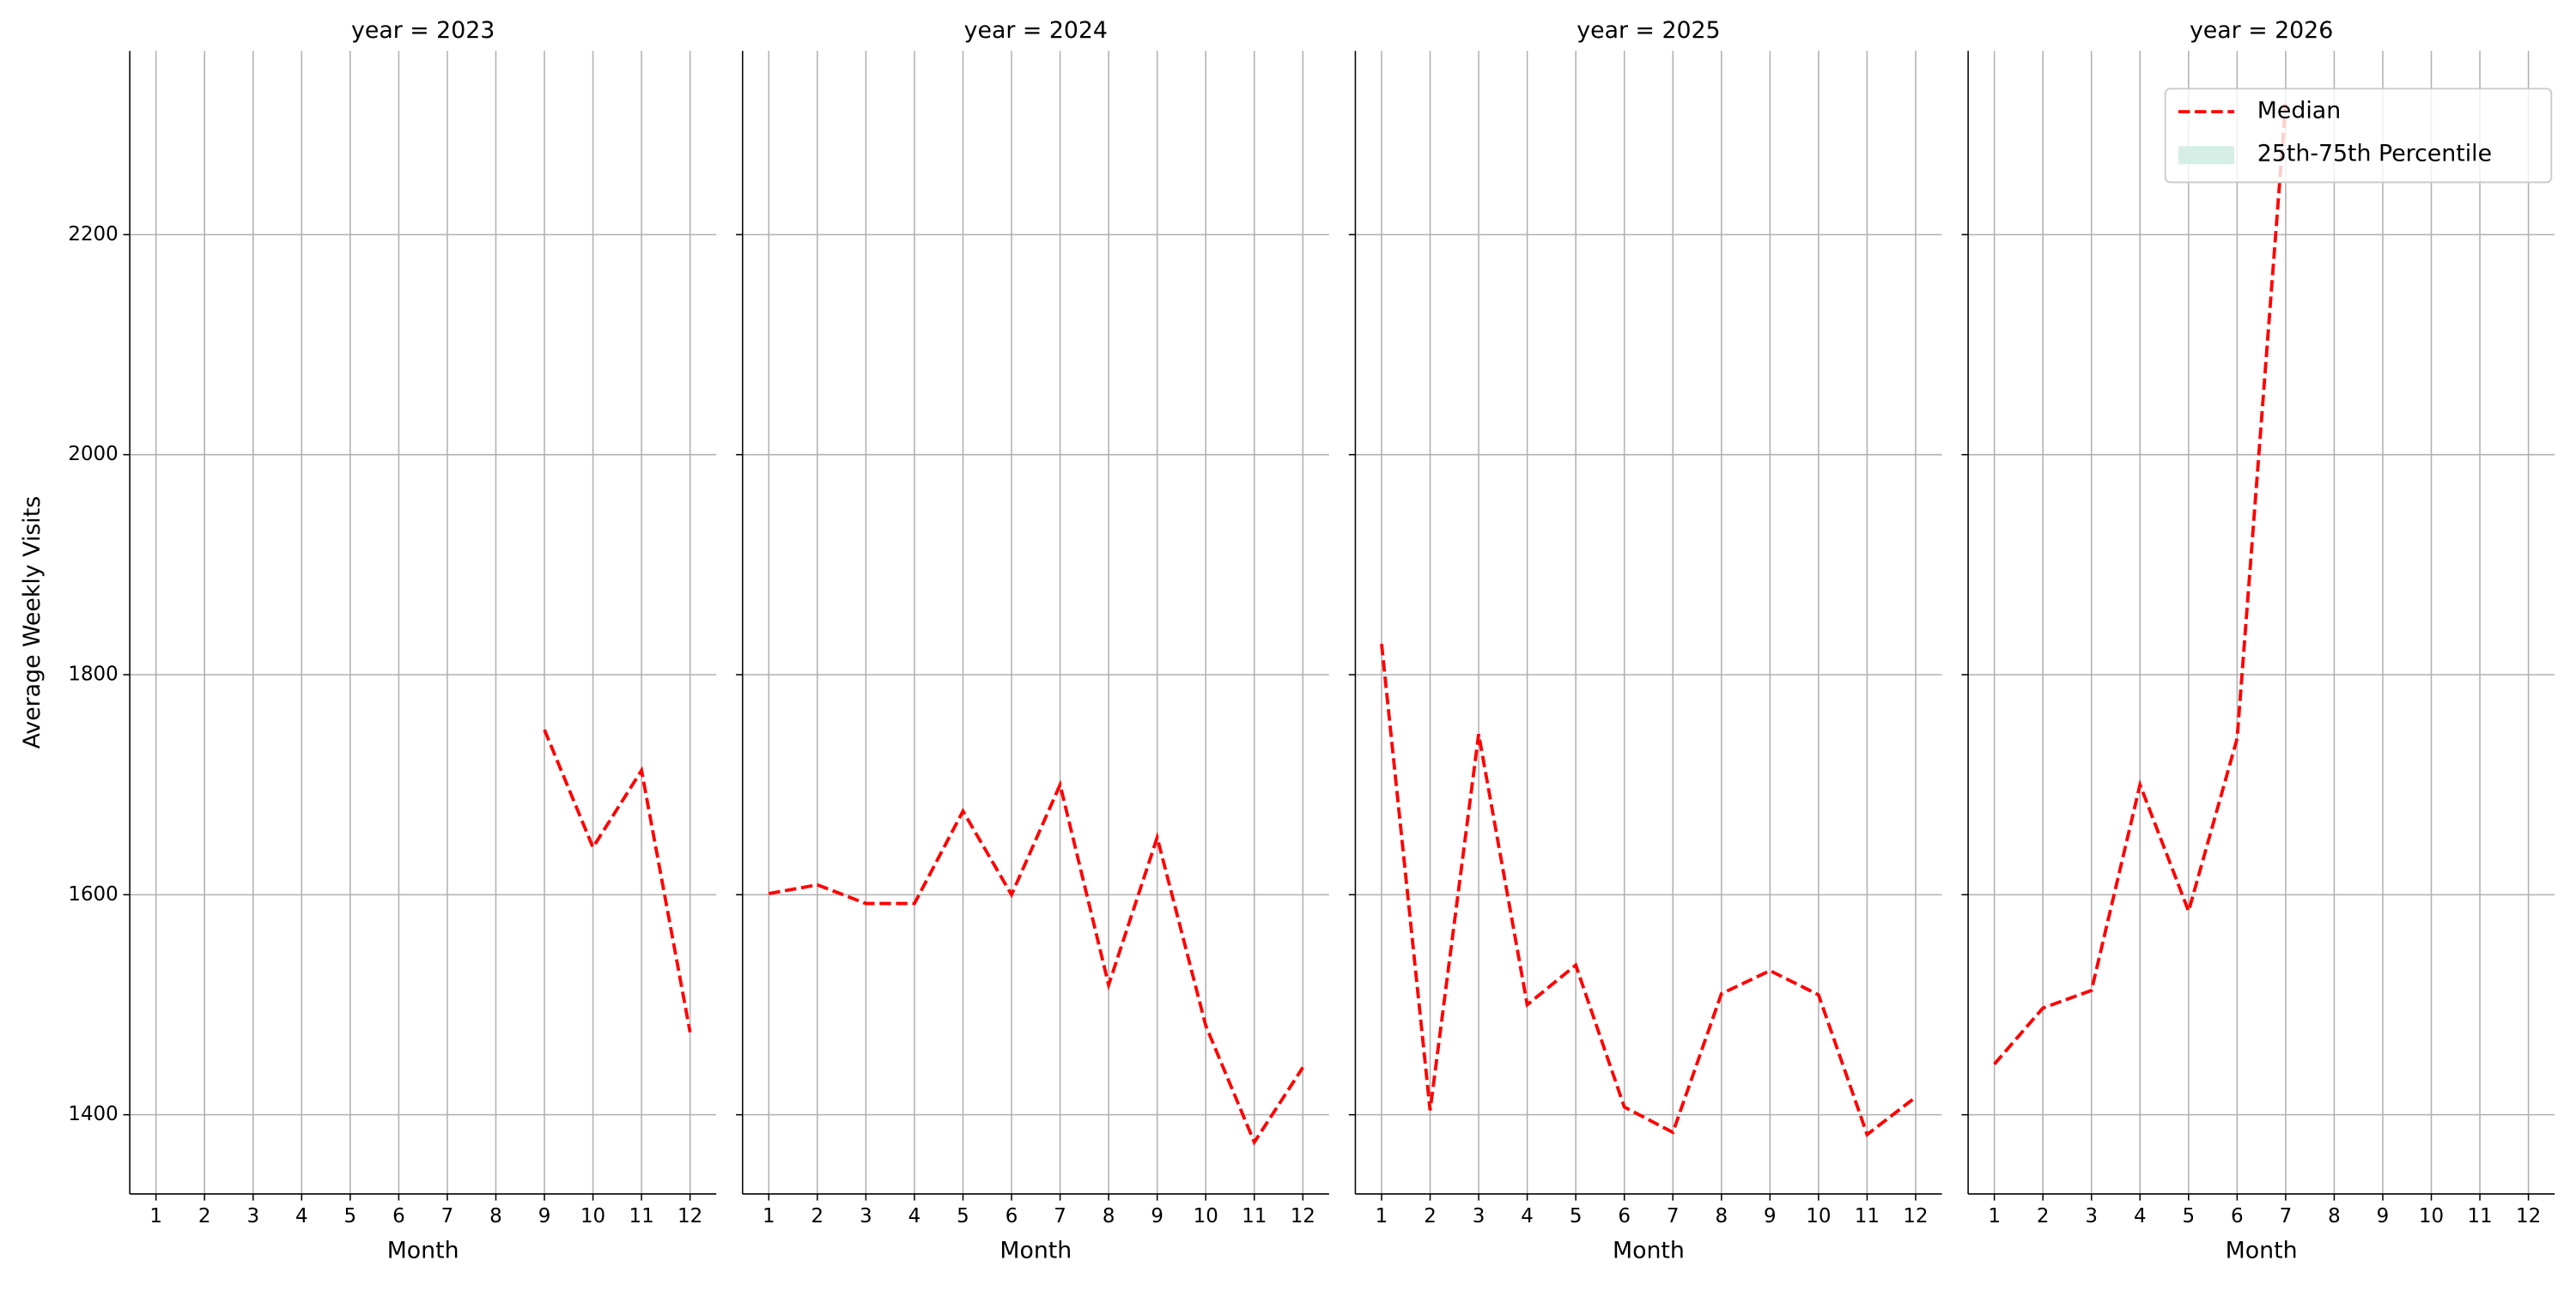 This screenshot has height=1291, width=2576. Describe the element at coordinates (423, 31) in the screenshot. I see `panel-title: year = 2023` at that location.